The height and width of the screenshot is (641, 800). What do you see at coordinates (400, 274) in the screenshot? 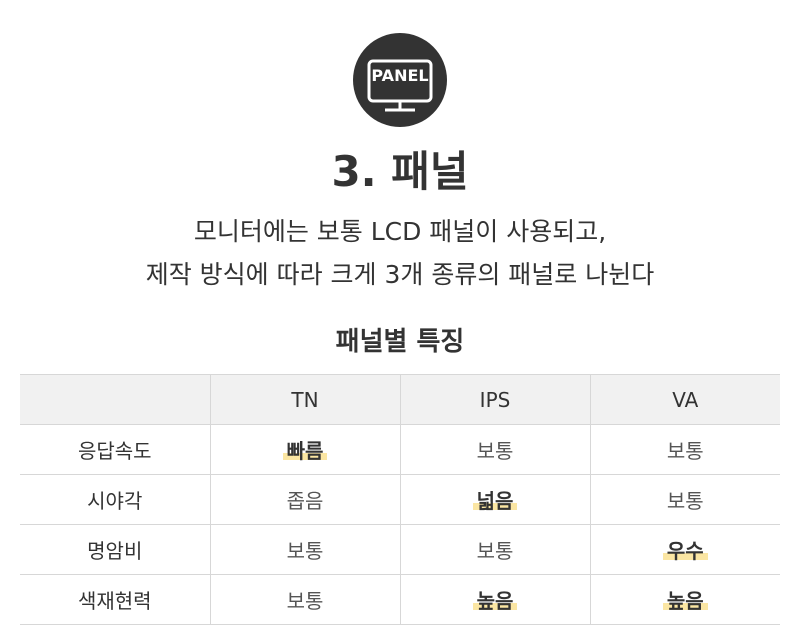
I see `description-line: 제작 방식에 따라 크게 3개 종류의 패널로 나뉜다` at bounding box center [400, 274].